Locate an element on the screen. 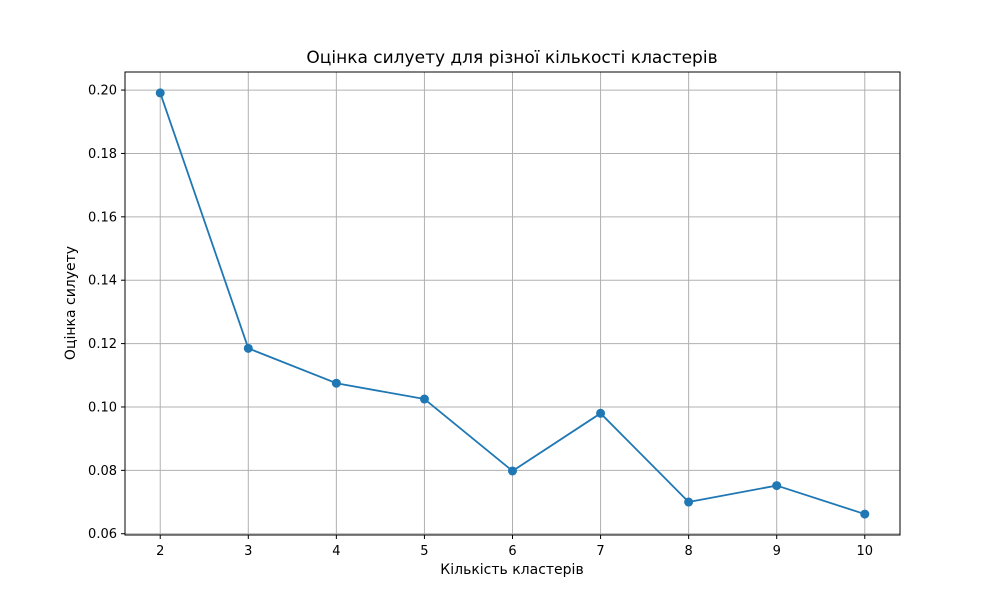 The height and width of the screenshot is (605, 1000). y-tick-label: 0.10 is located at coordinates (102, 407).